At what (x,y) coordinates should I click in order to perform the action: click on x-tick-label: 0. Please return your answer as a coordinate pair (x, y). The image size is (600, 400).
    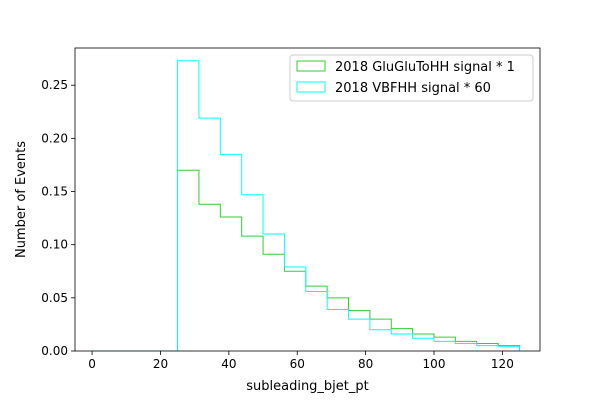
    Looking at the image, I should click on (92, 364).